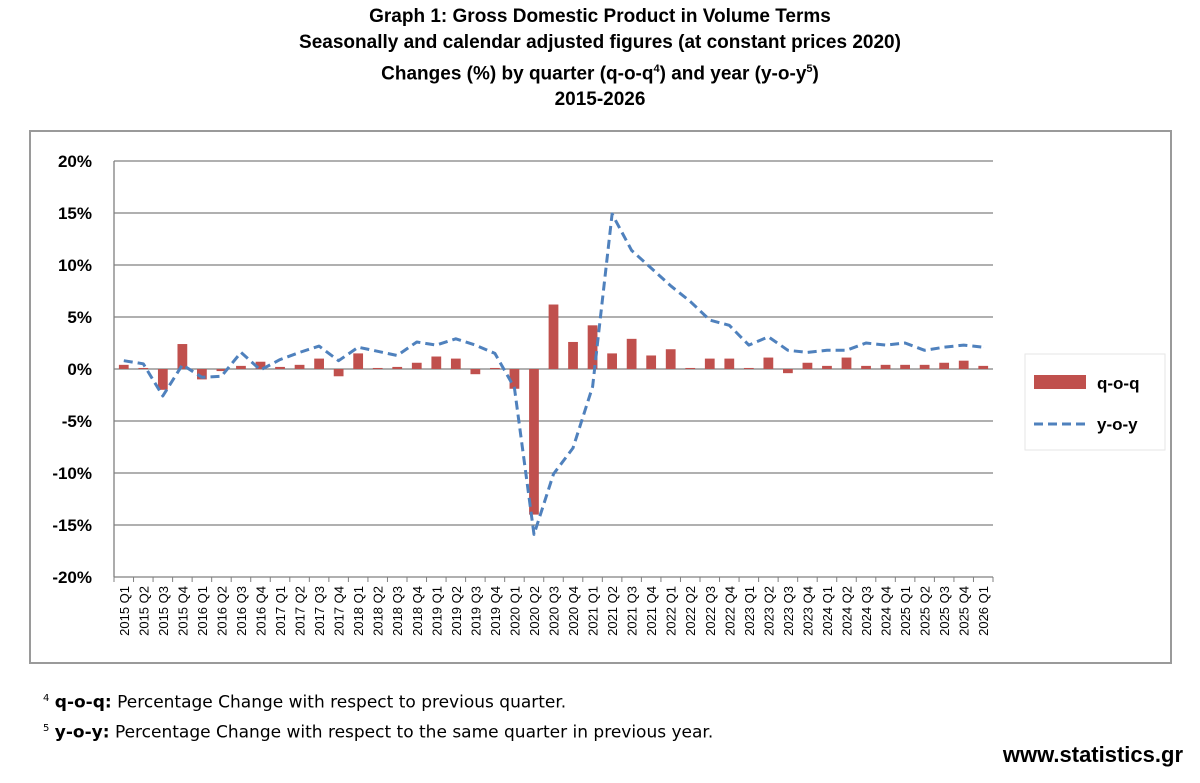  What do you see at coordinates (72, 473) in the screenshot?
I see `y-tick-label: -10%` at bounding box center [72, 473].